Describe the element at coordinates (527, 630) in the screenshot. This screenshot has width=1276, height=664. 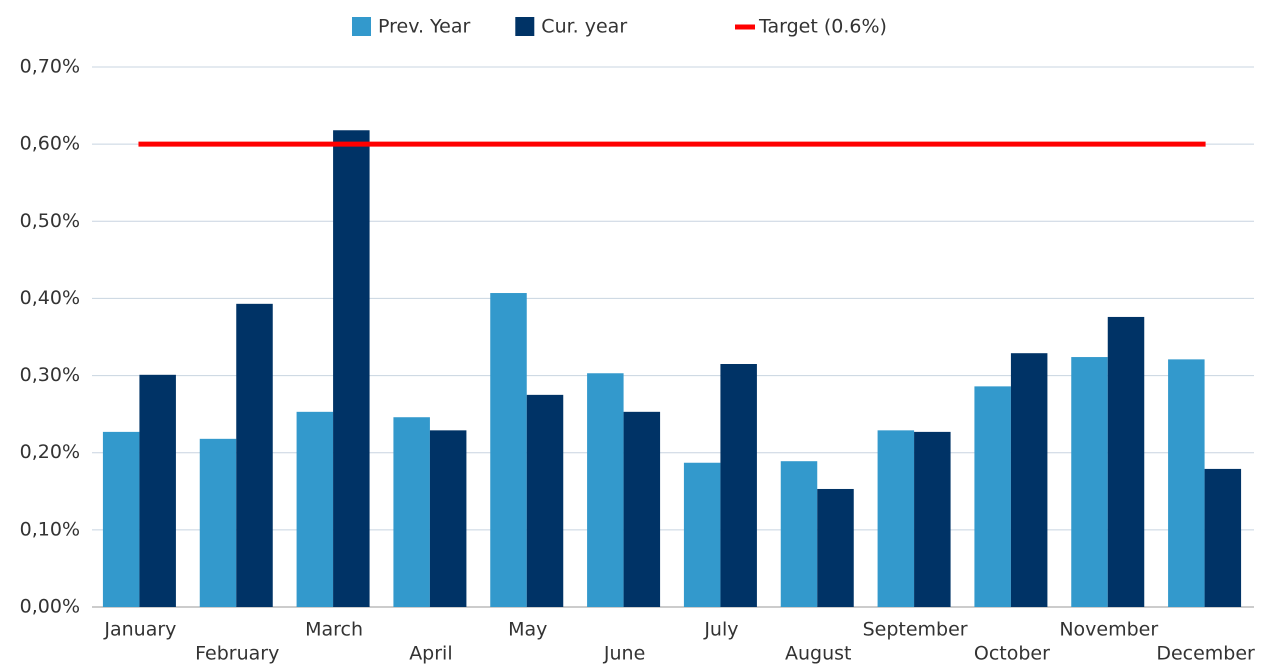
I see `x-tick-label: May` at that location.